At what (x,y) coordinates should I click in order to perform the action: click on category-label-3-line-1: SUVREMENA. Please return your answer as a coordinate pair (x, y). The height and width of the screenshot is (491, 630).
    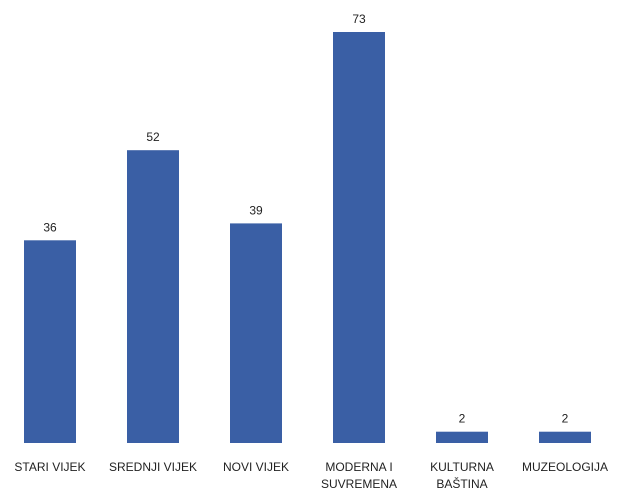
    Looking at the image, I should click on (359, 484).